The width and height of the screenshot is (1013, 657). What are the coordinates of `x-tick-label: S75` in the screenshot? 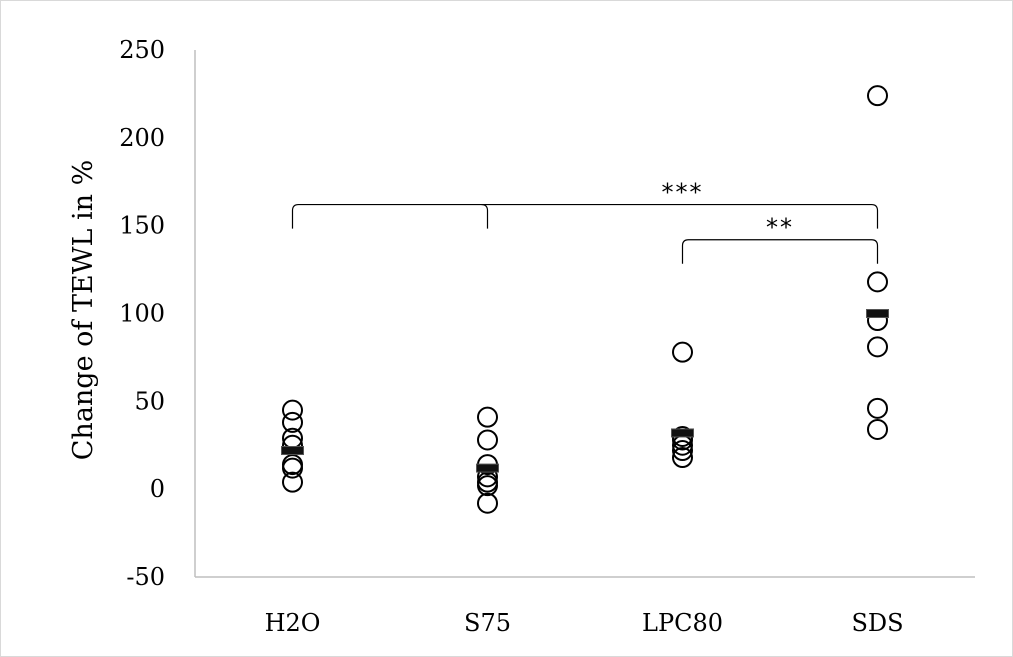 It's located at (487, 623).